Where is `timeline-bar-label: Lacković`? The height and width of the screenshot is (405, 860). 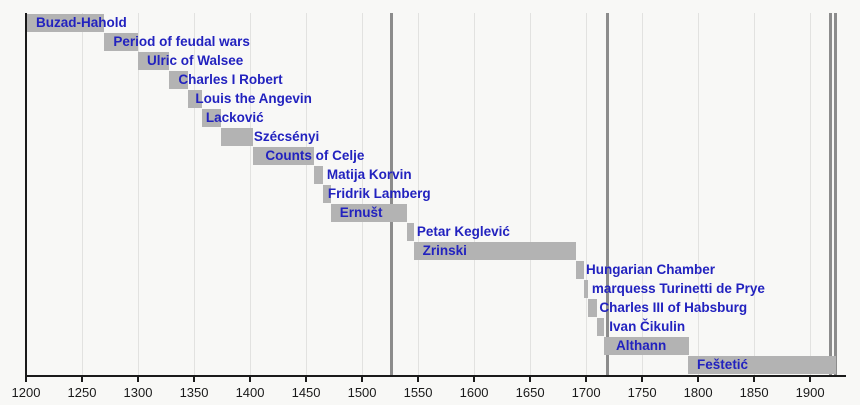 timeline-bar-label: Lacković is located at coordinates (234, 117).